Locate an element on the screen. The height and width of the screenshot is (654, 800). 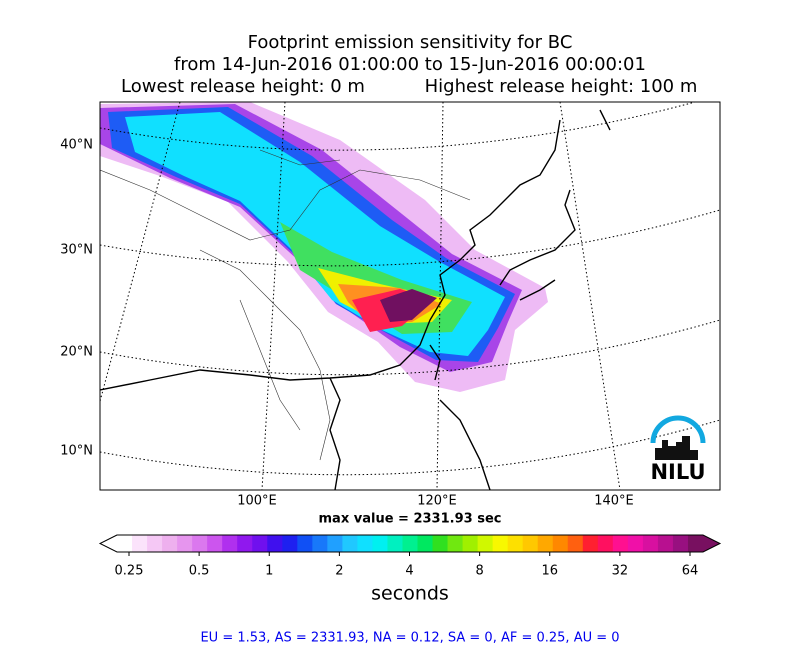
lat-label: 10°N is located at coordinates (76, 451).